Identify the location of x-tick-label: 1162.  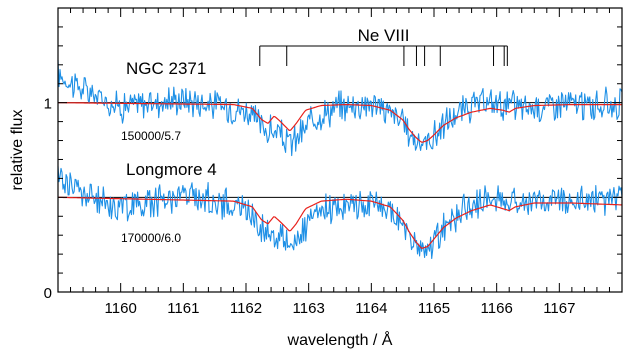
(246, 308).